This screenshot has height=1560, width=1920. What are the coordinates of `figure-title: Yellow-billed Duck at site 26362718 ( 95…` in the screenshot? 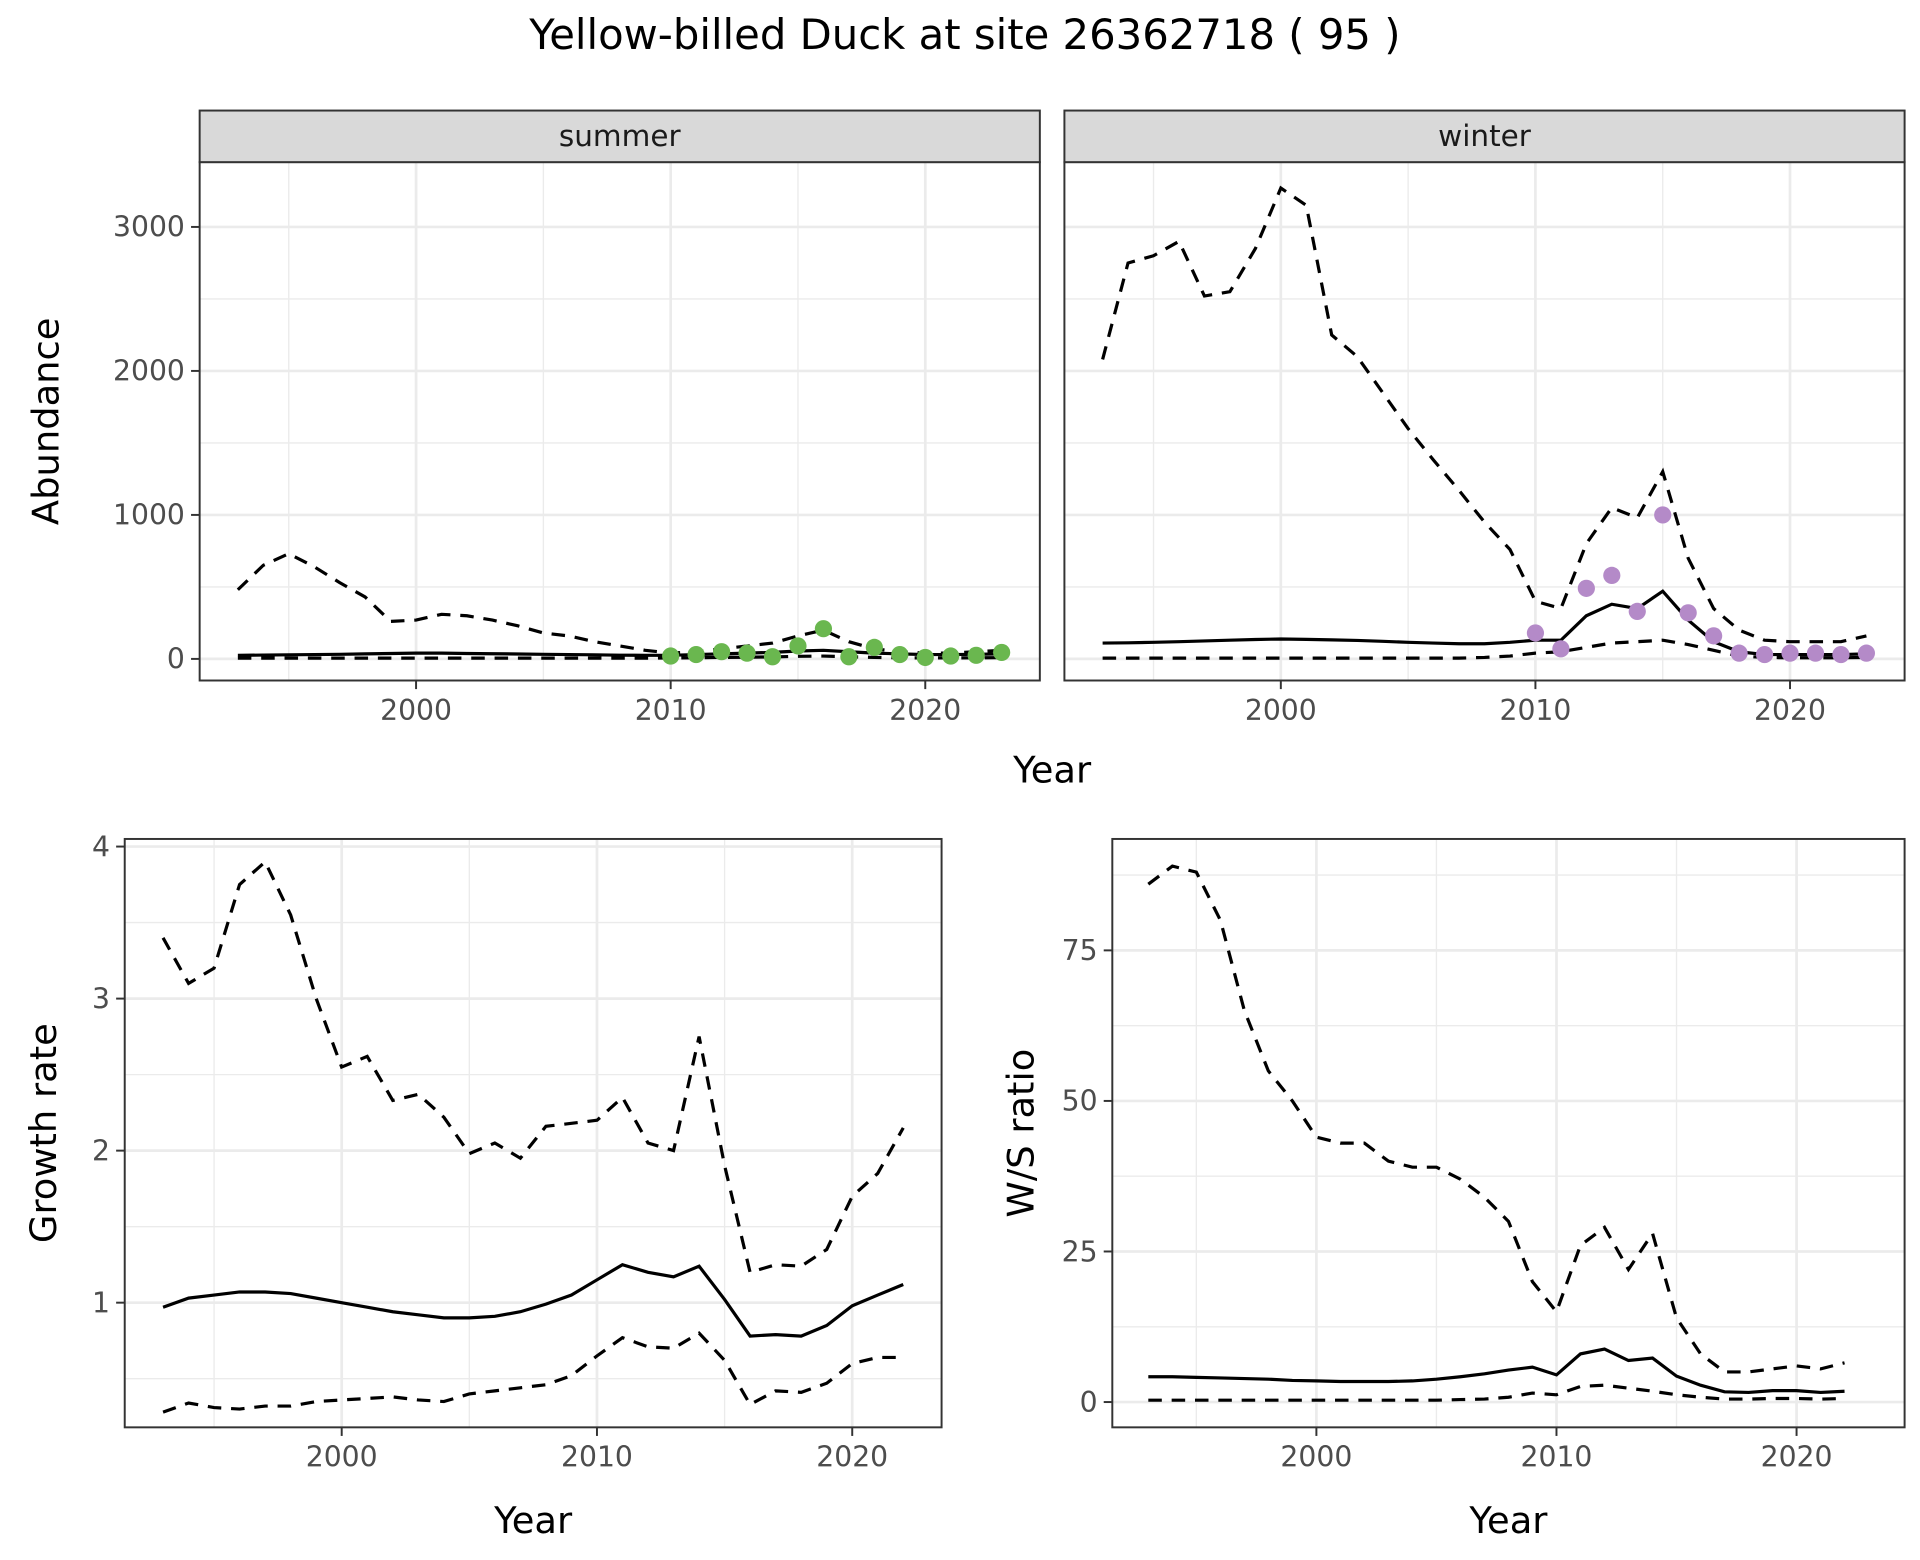 It's located at (964, 34).